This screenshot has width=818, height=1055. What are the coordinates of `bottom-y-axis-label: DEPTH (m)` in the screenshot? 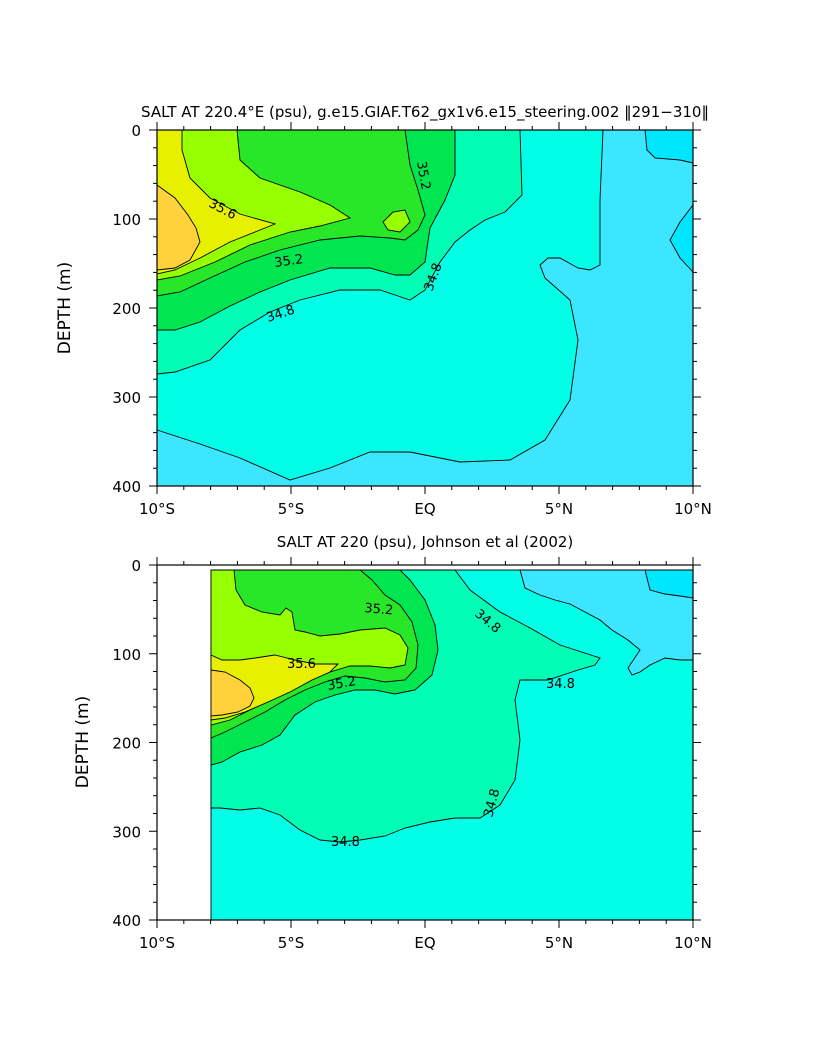 It's located at (83, 742).